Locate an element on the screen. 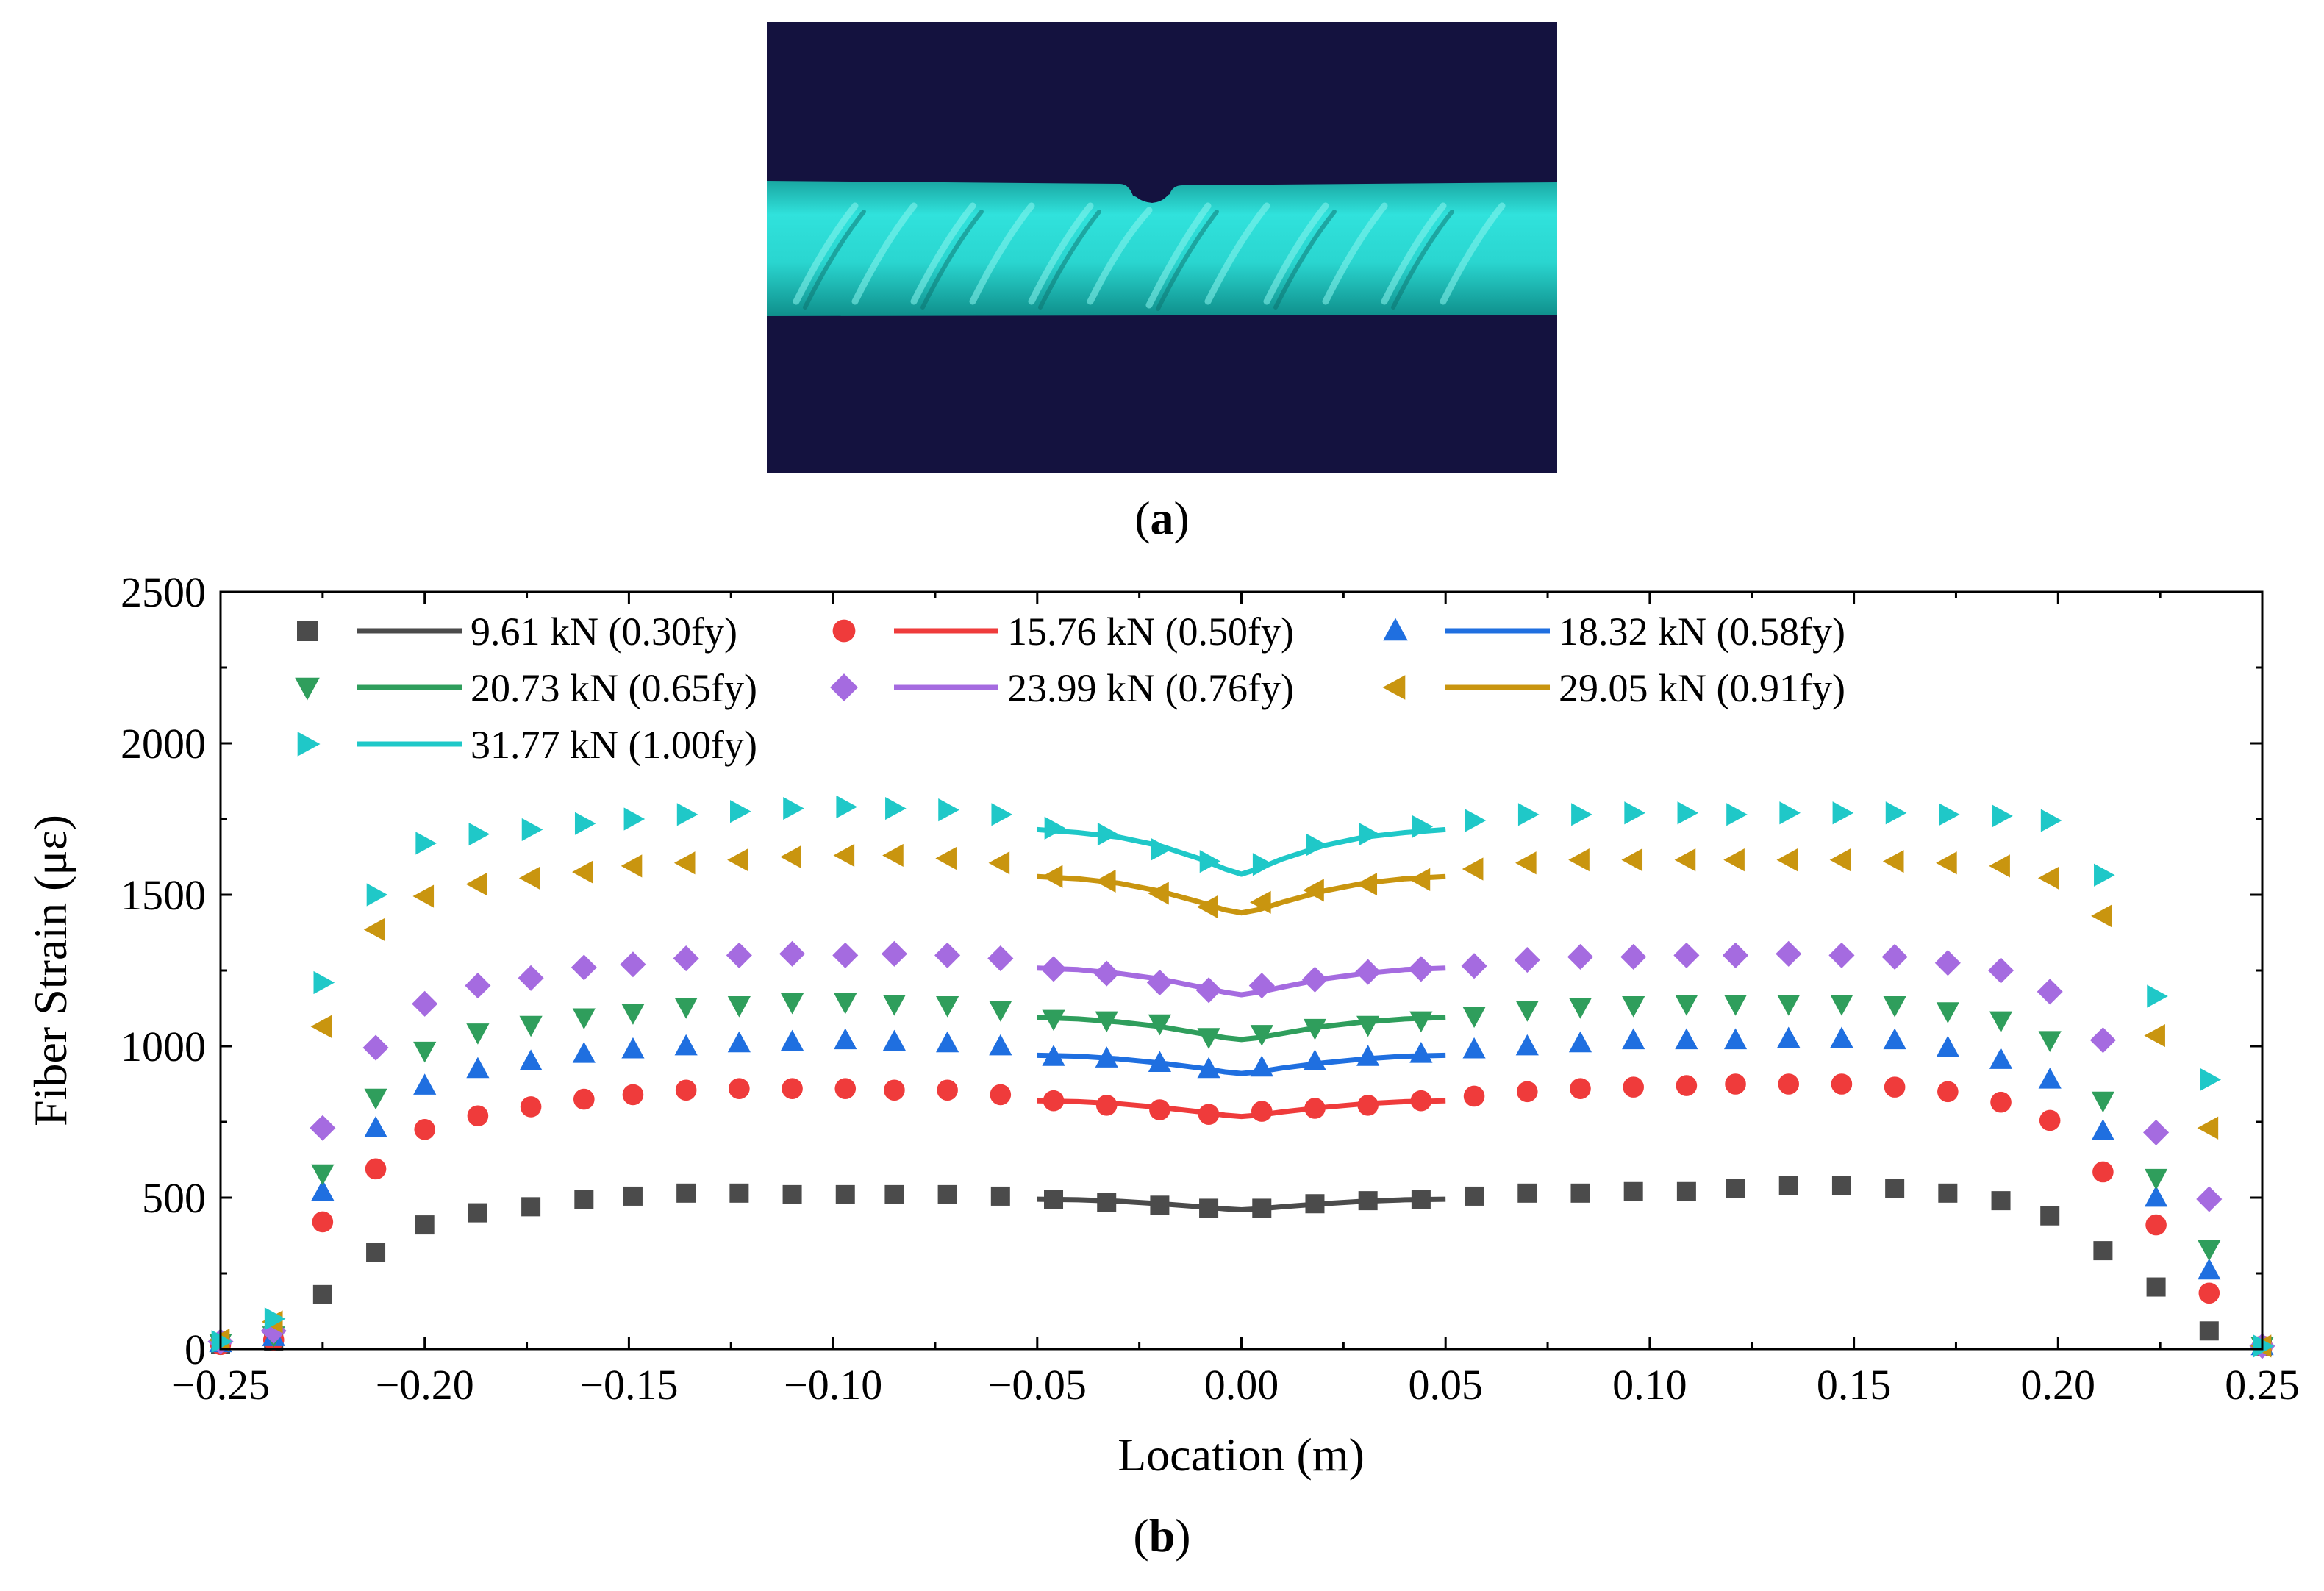  legend-label: 15.76 kN (0.50fy) is located at coordinates (1150, 631).